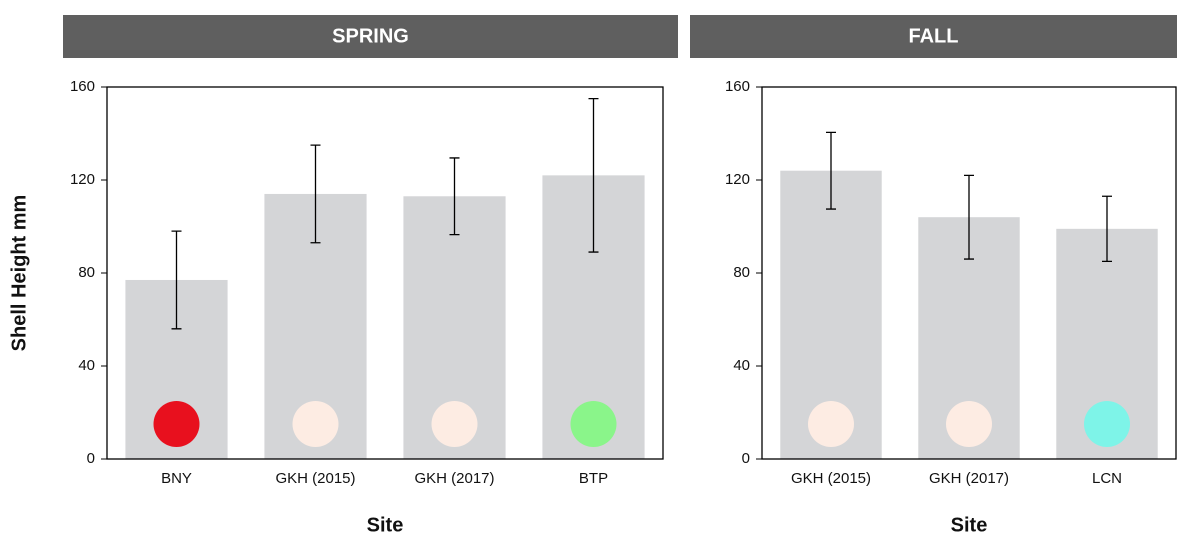  I want to click on x-tick-label: LCN, so click(1107, 478).